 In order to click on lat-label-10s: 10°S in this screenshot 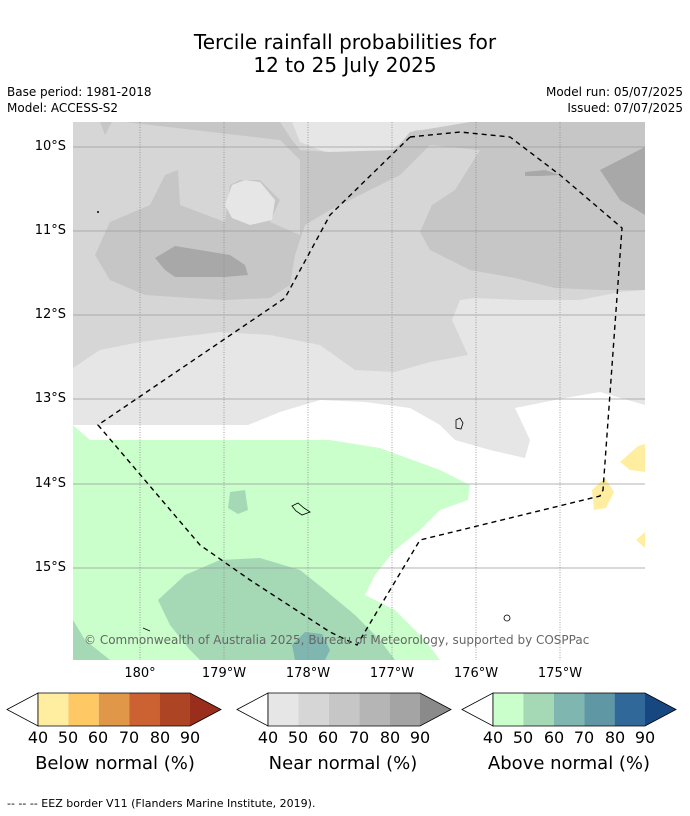, I will do `click(50, 146)`.